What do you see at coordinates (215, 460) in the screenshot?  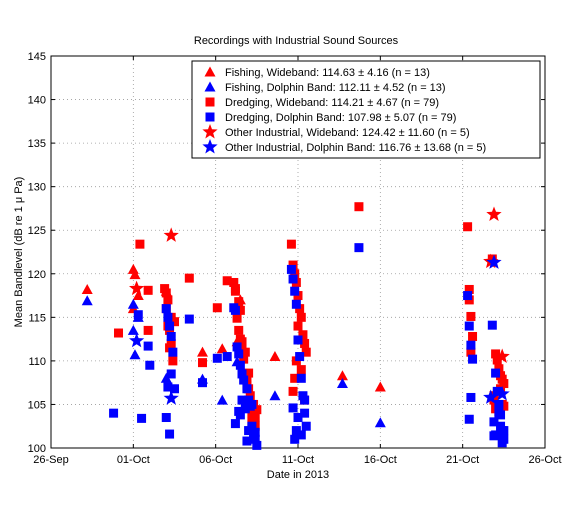 I see `x-tick-label: 06-Oct` at bounding box center [215, 460].